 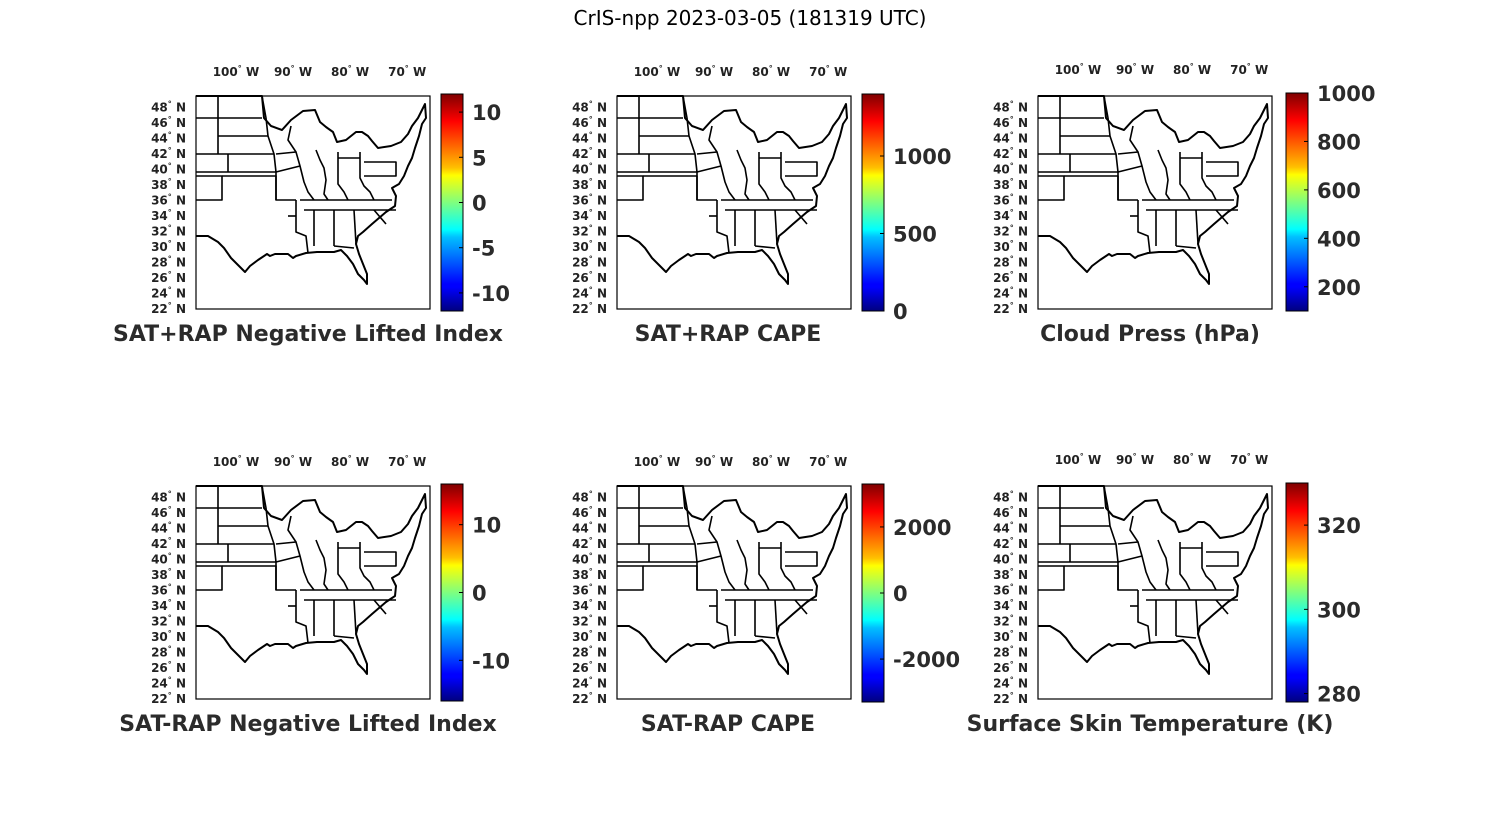 I want to click on lat-tick-label: 36° N, so click(x=1010, y=200).